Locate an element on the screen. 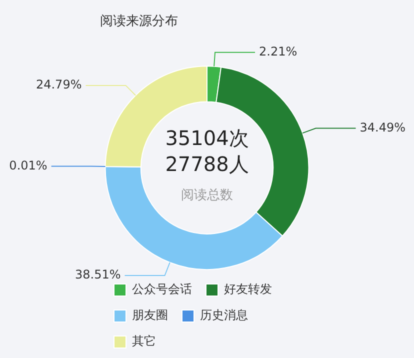  text: 27788人 is located at coordinates (207, 164).